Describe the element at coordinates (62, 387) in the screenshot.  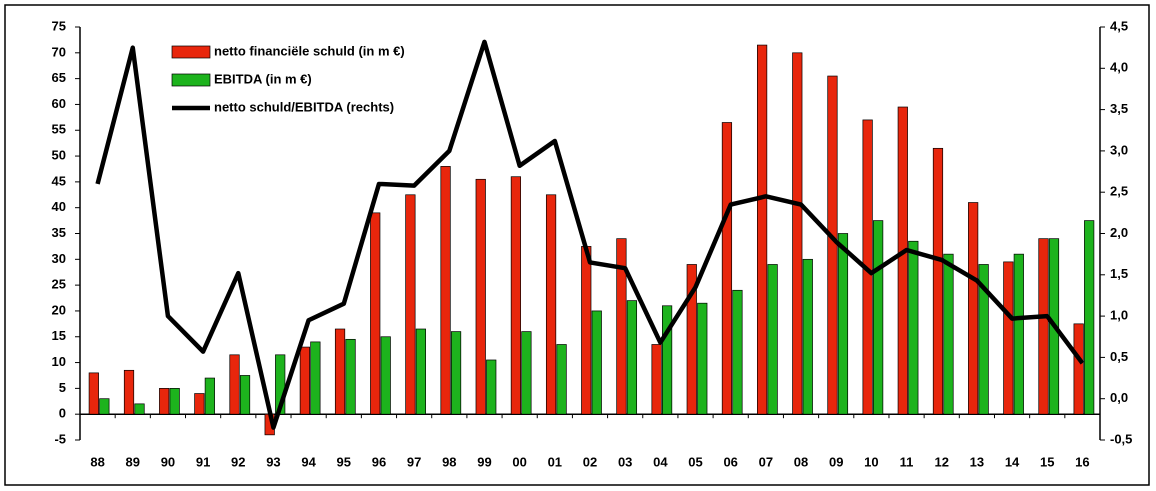
I see `y-tick-label: 5` at that location.